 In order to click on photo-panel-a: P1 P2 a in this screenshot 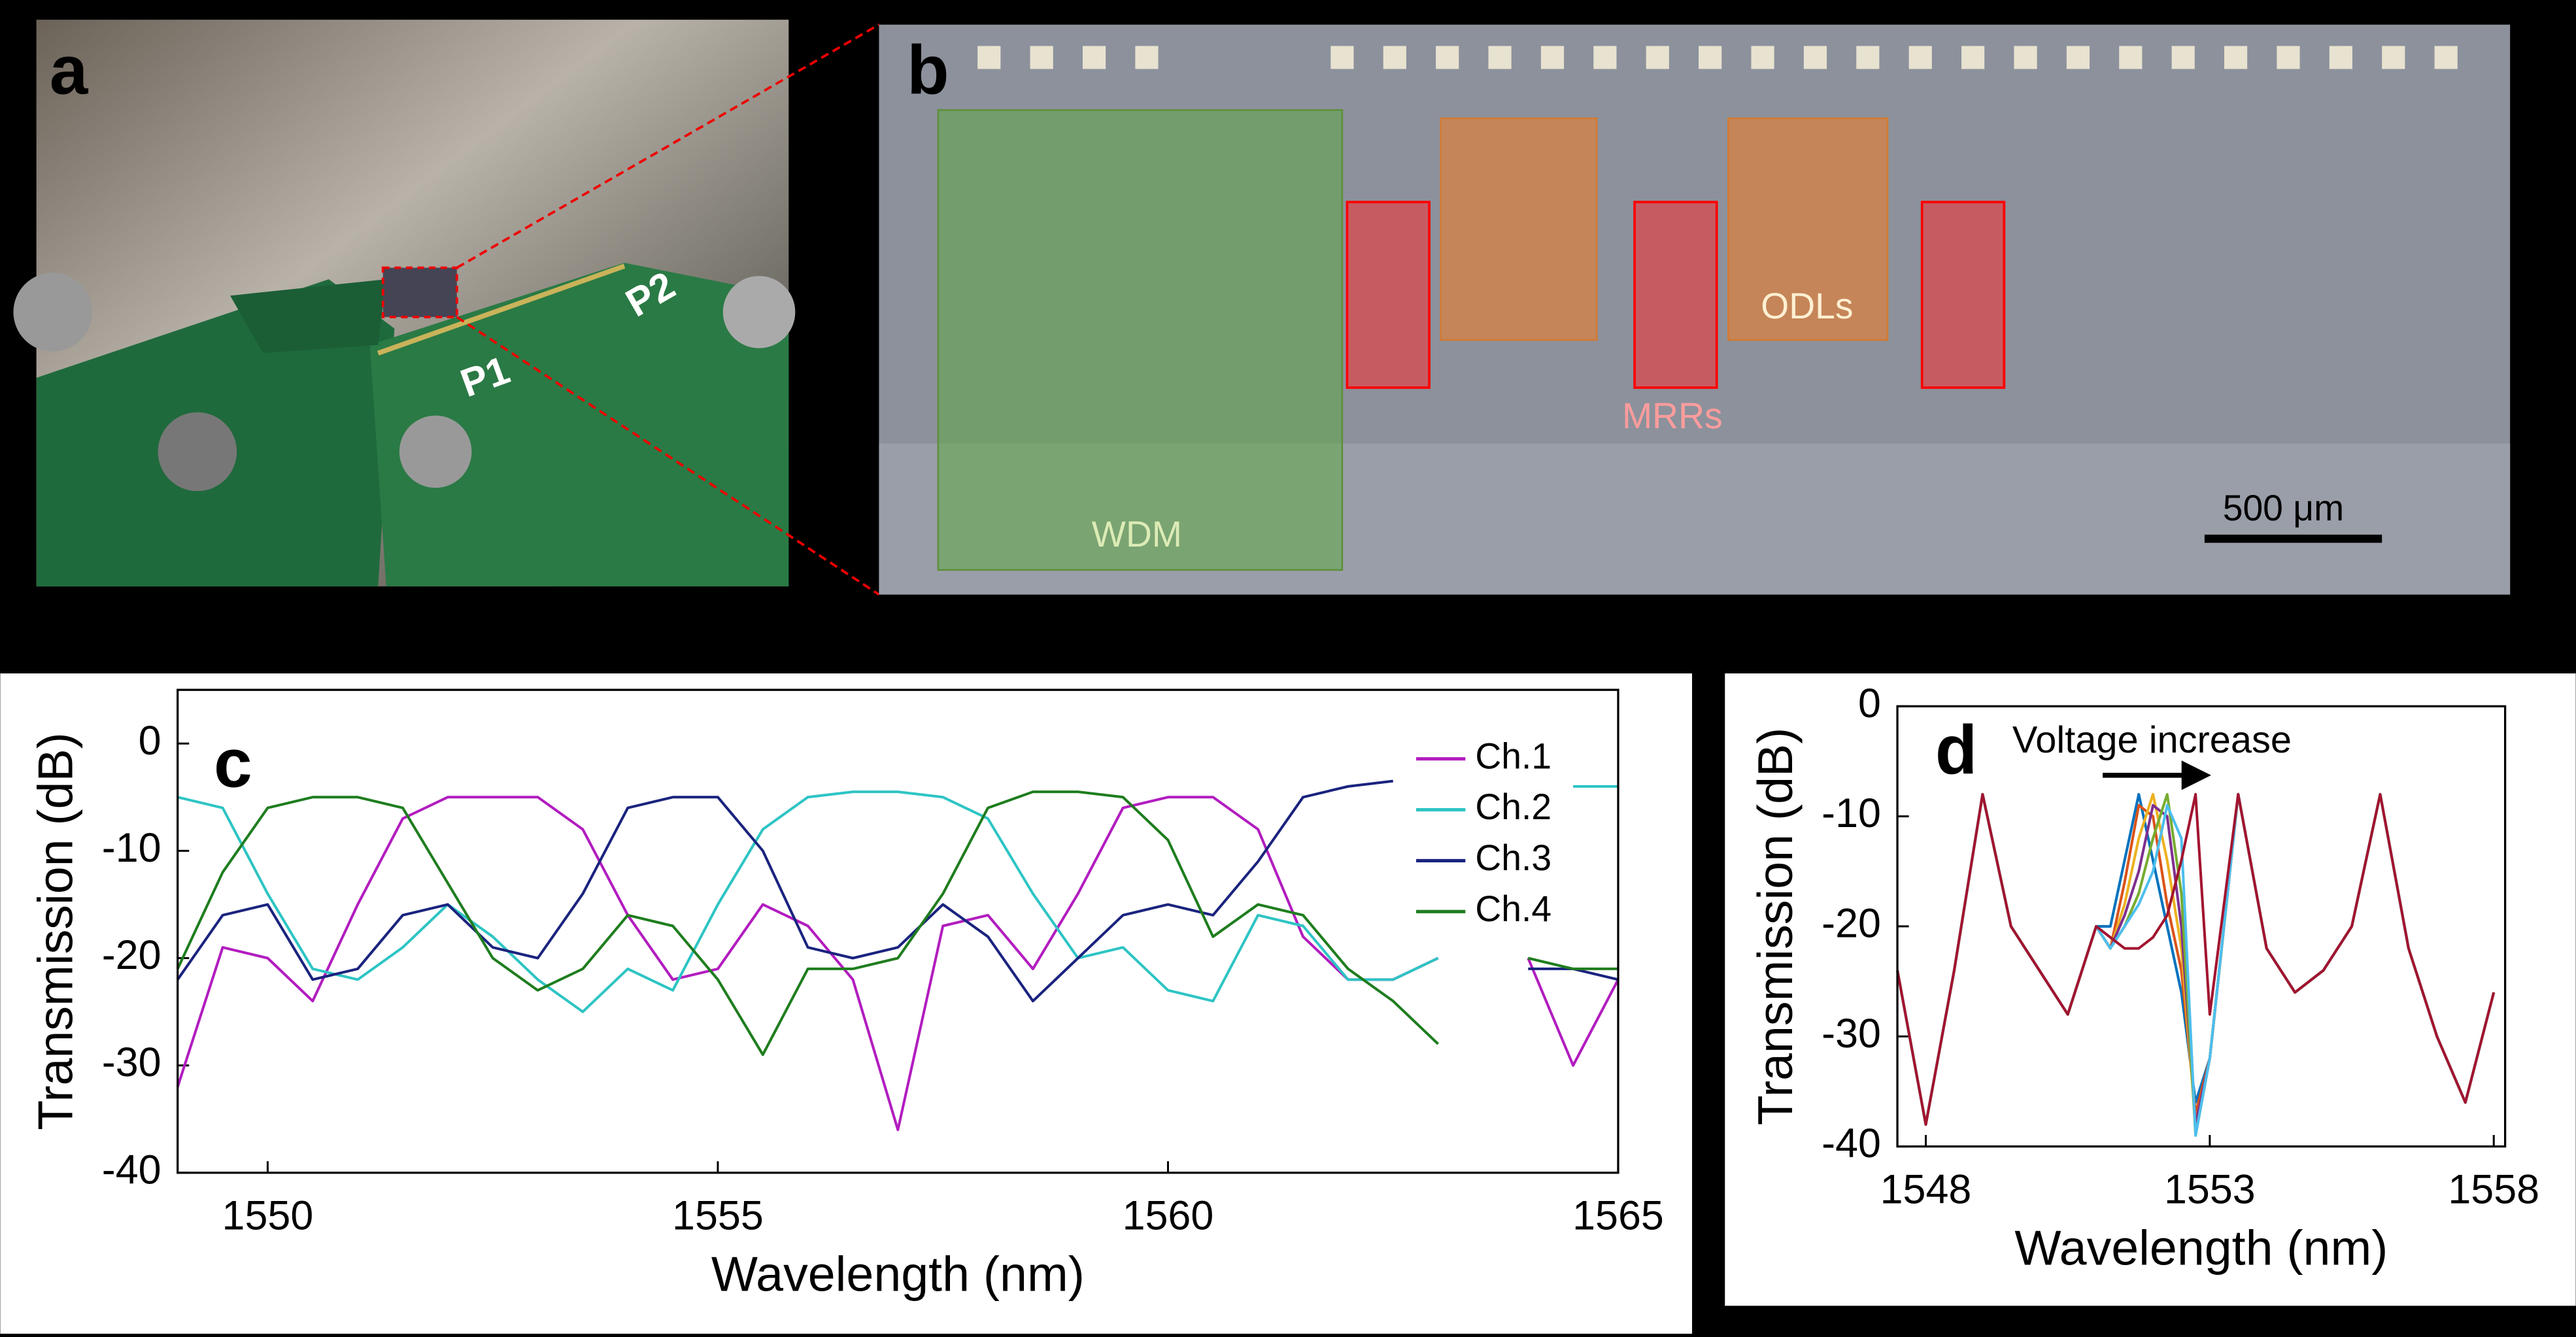, I will do `click(446, 308)`.